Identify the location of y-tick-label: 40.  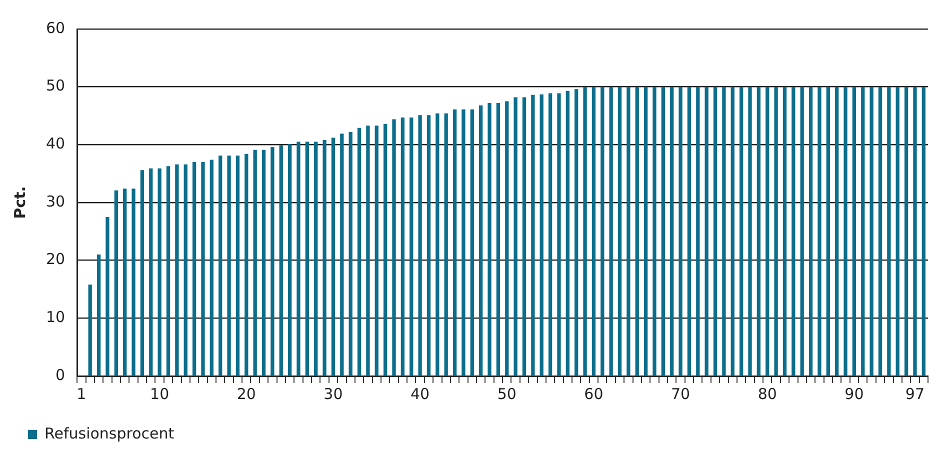
(56, 143).